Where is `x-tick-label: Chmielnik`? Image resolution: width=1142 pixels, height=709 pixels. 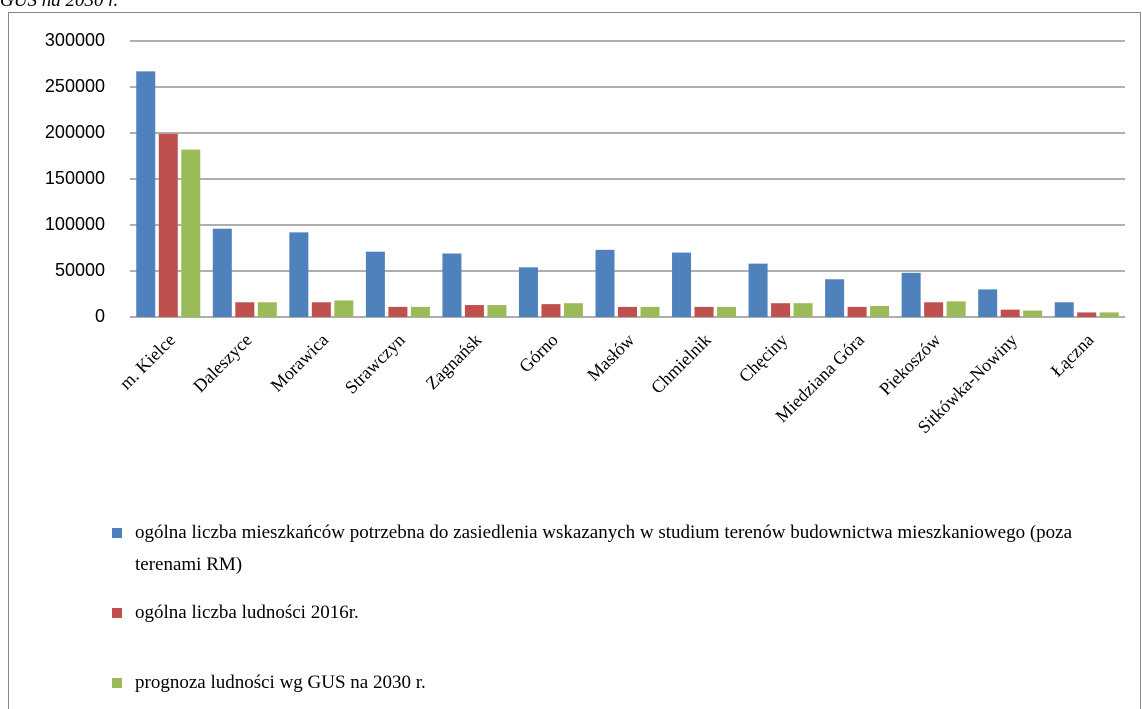 x-tick-label: Chmielnik is located at coordinates (681, 364).